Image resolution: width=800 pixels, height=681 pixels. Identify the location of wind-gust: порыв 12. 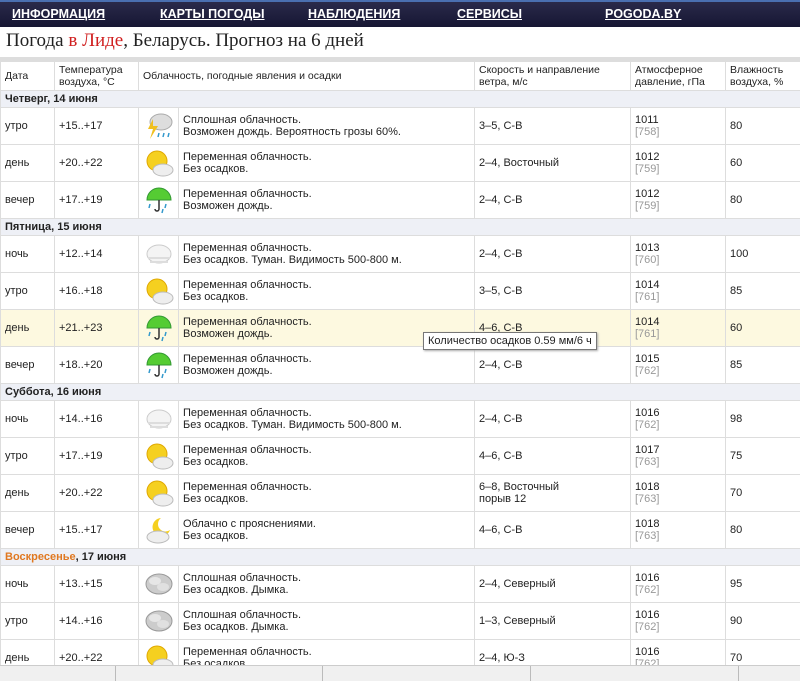
(502, 499).